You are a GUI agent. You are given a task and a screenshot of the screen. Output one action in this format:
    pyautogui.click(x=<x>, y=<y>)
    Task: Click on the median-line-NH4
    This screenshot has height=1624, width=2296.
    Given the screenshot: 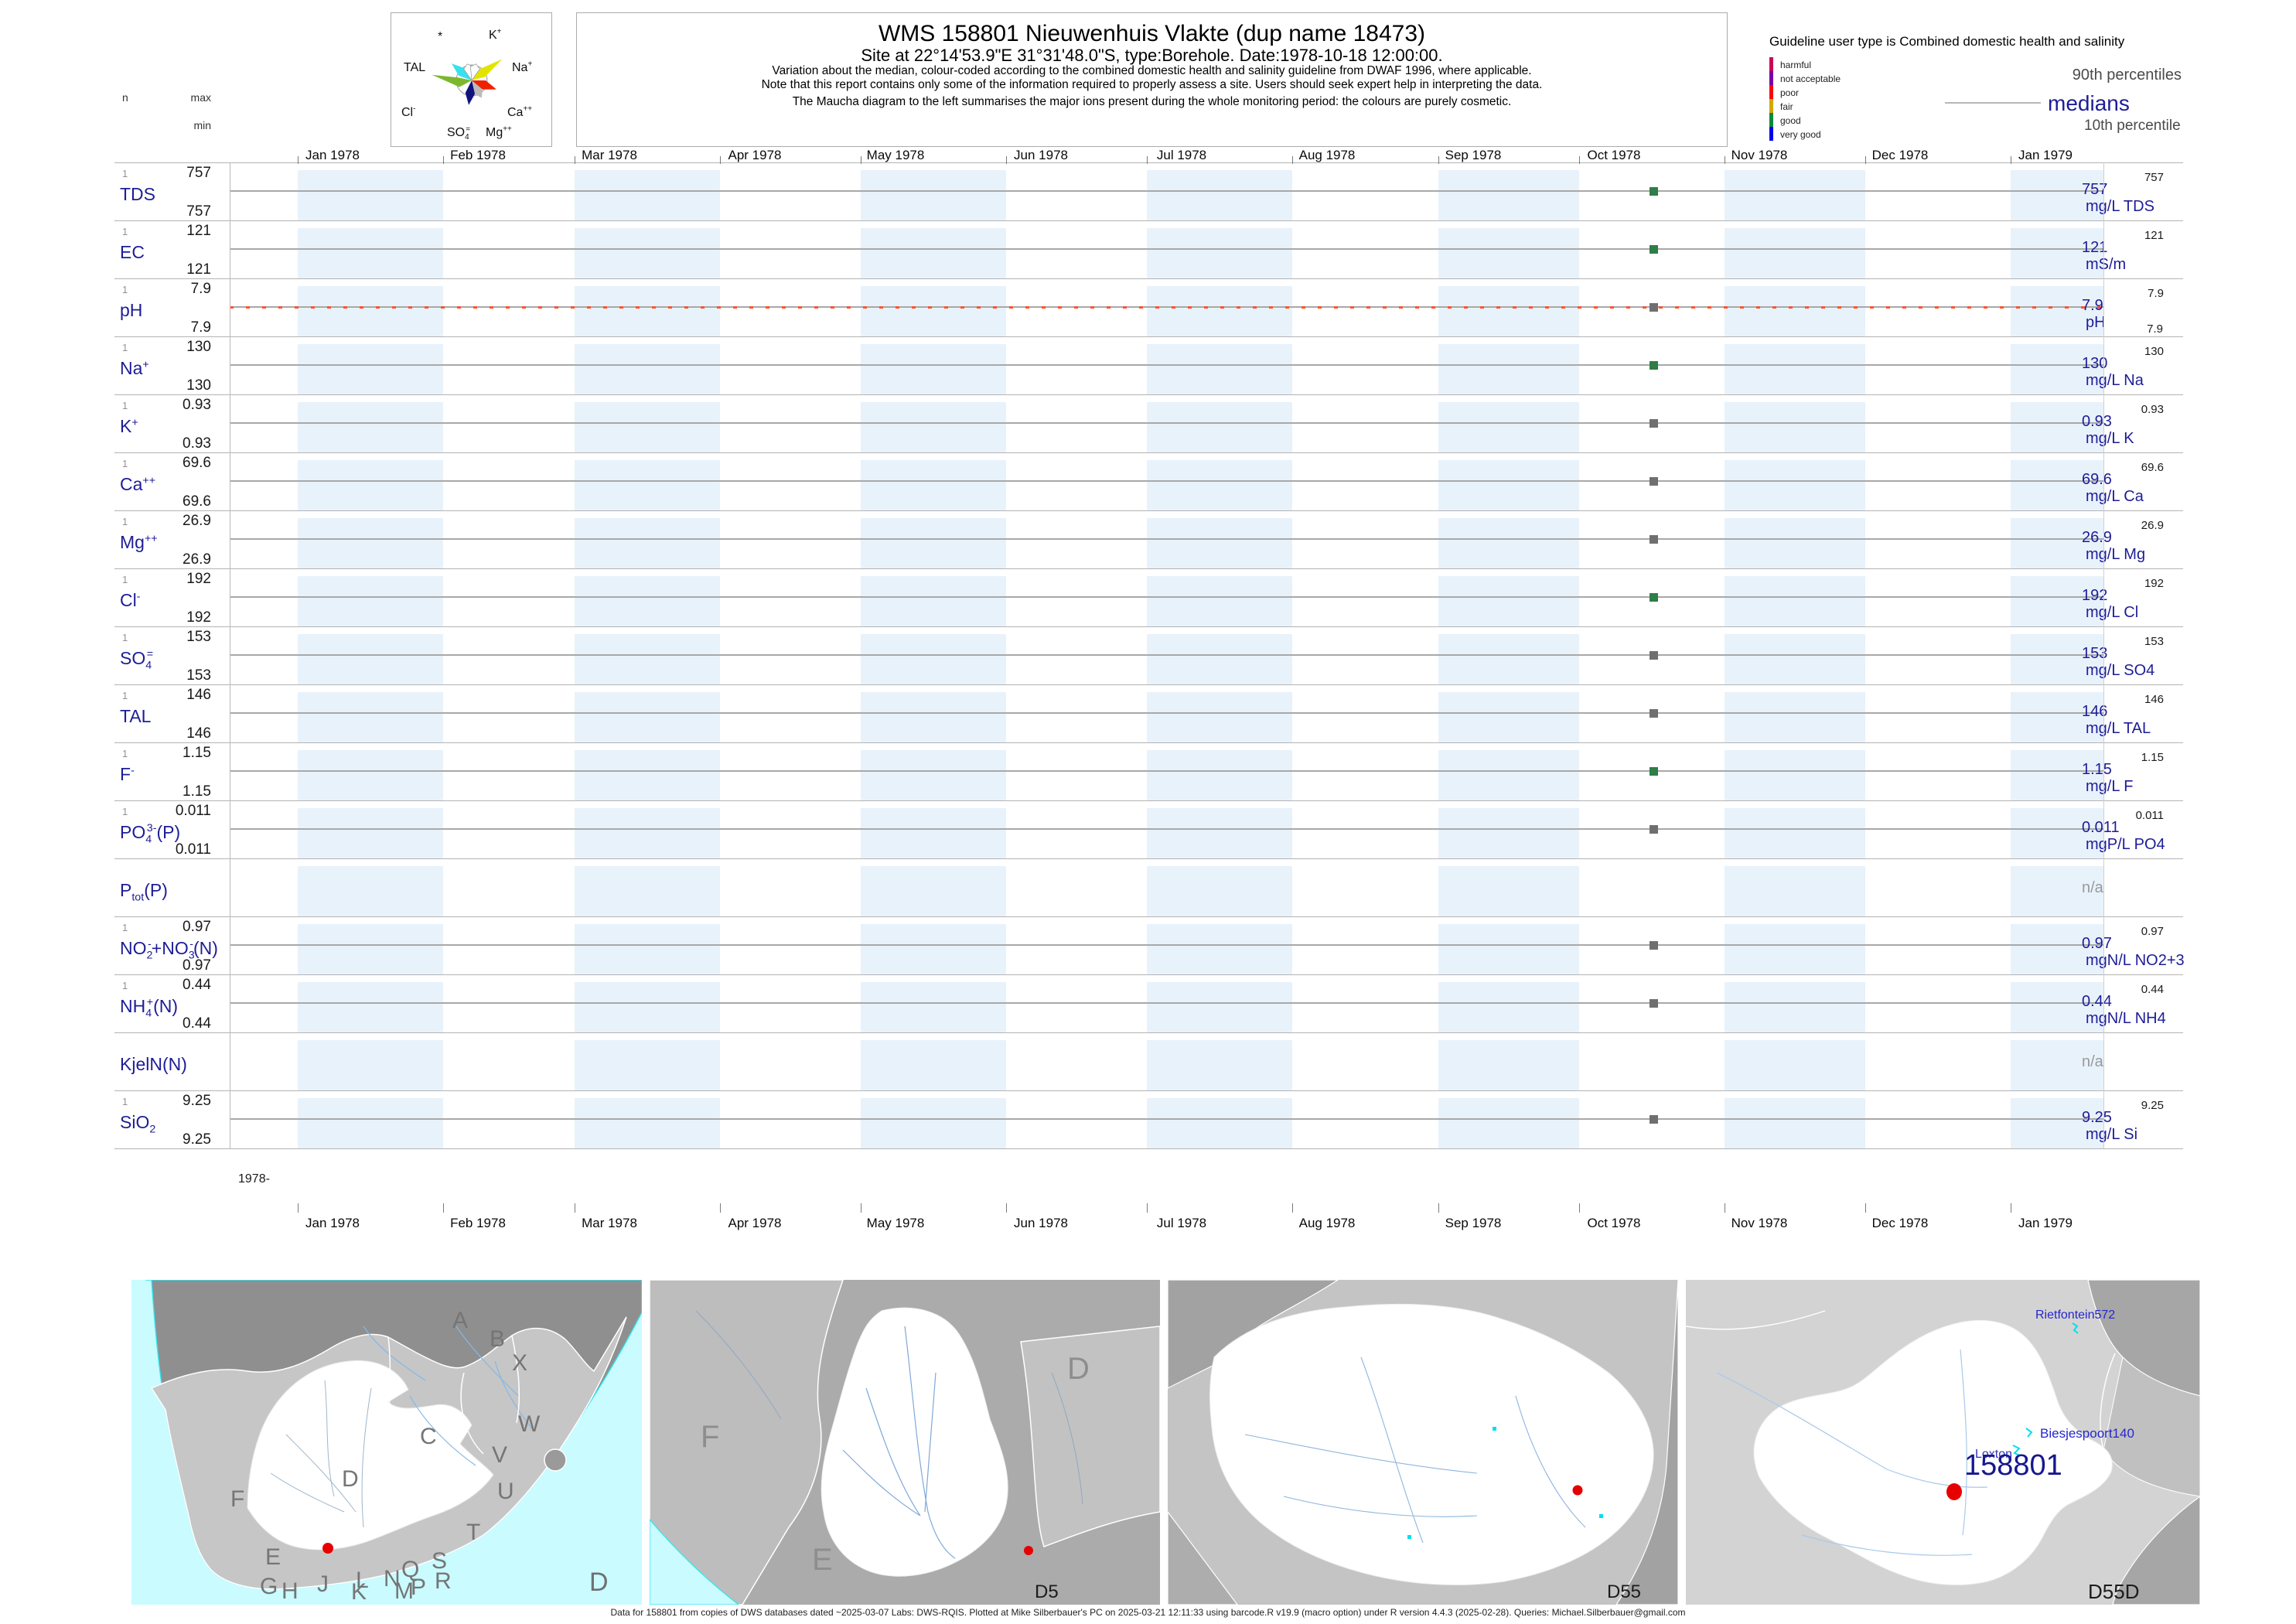 What is the action you would take?
    pyautogui.click(x=1166, y=1003)
    